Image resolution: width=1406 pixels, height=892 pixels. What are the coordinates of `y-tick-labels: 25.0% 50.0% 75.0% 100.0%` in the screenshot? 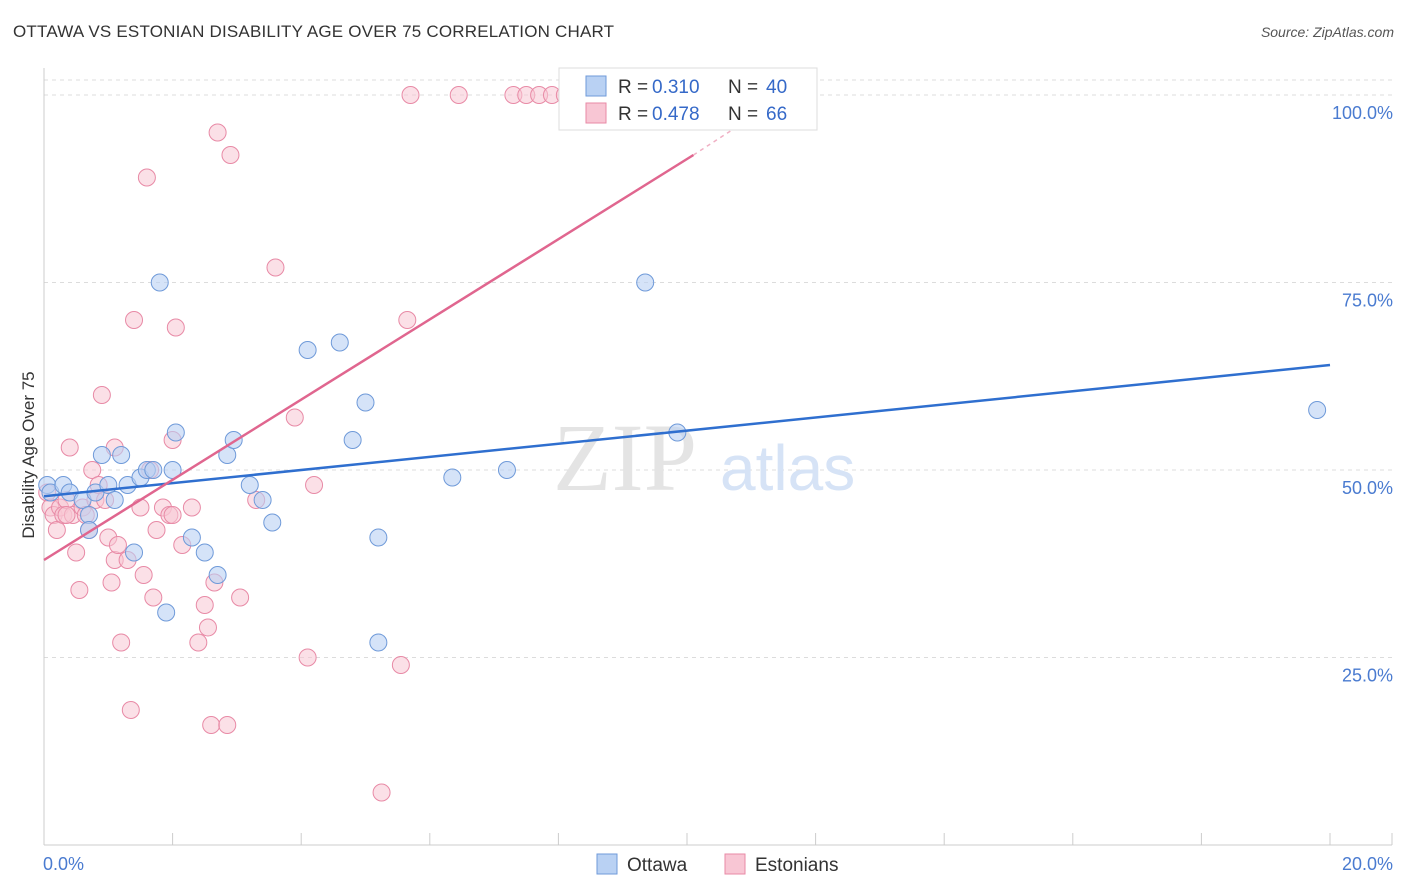 It's located at (1362, 394).